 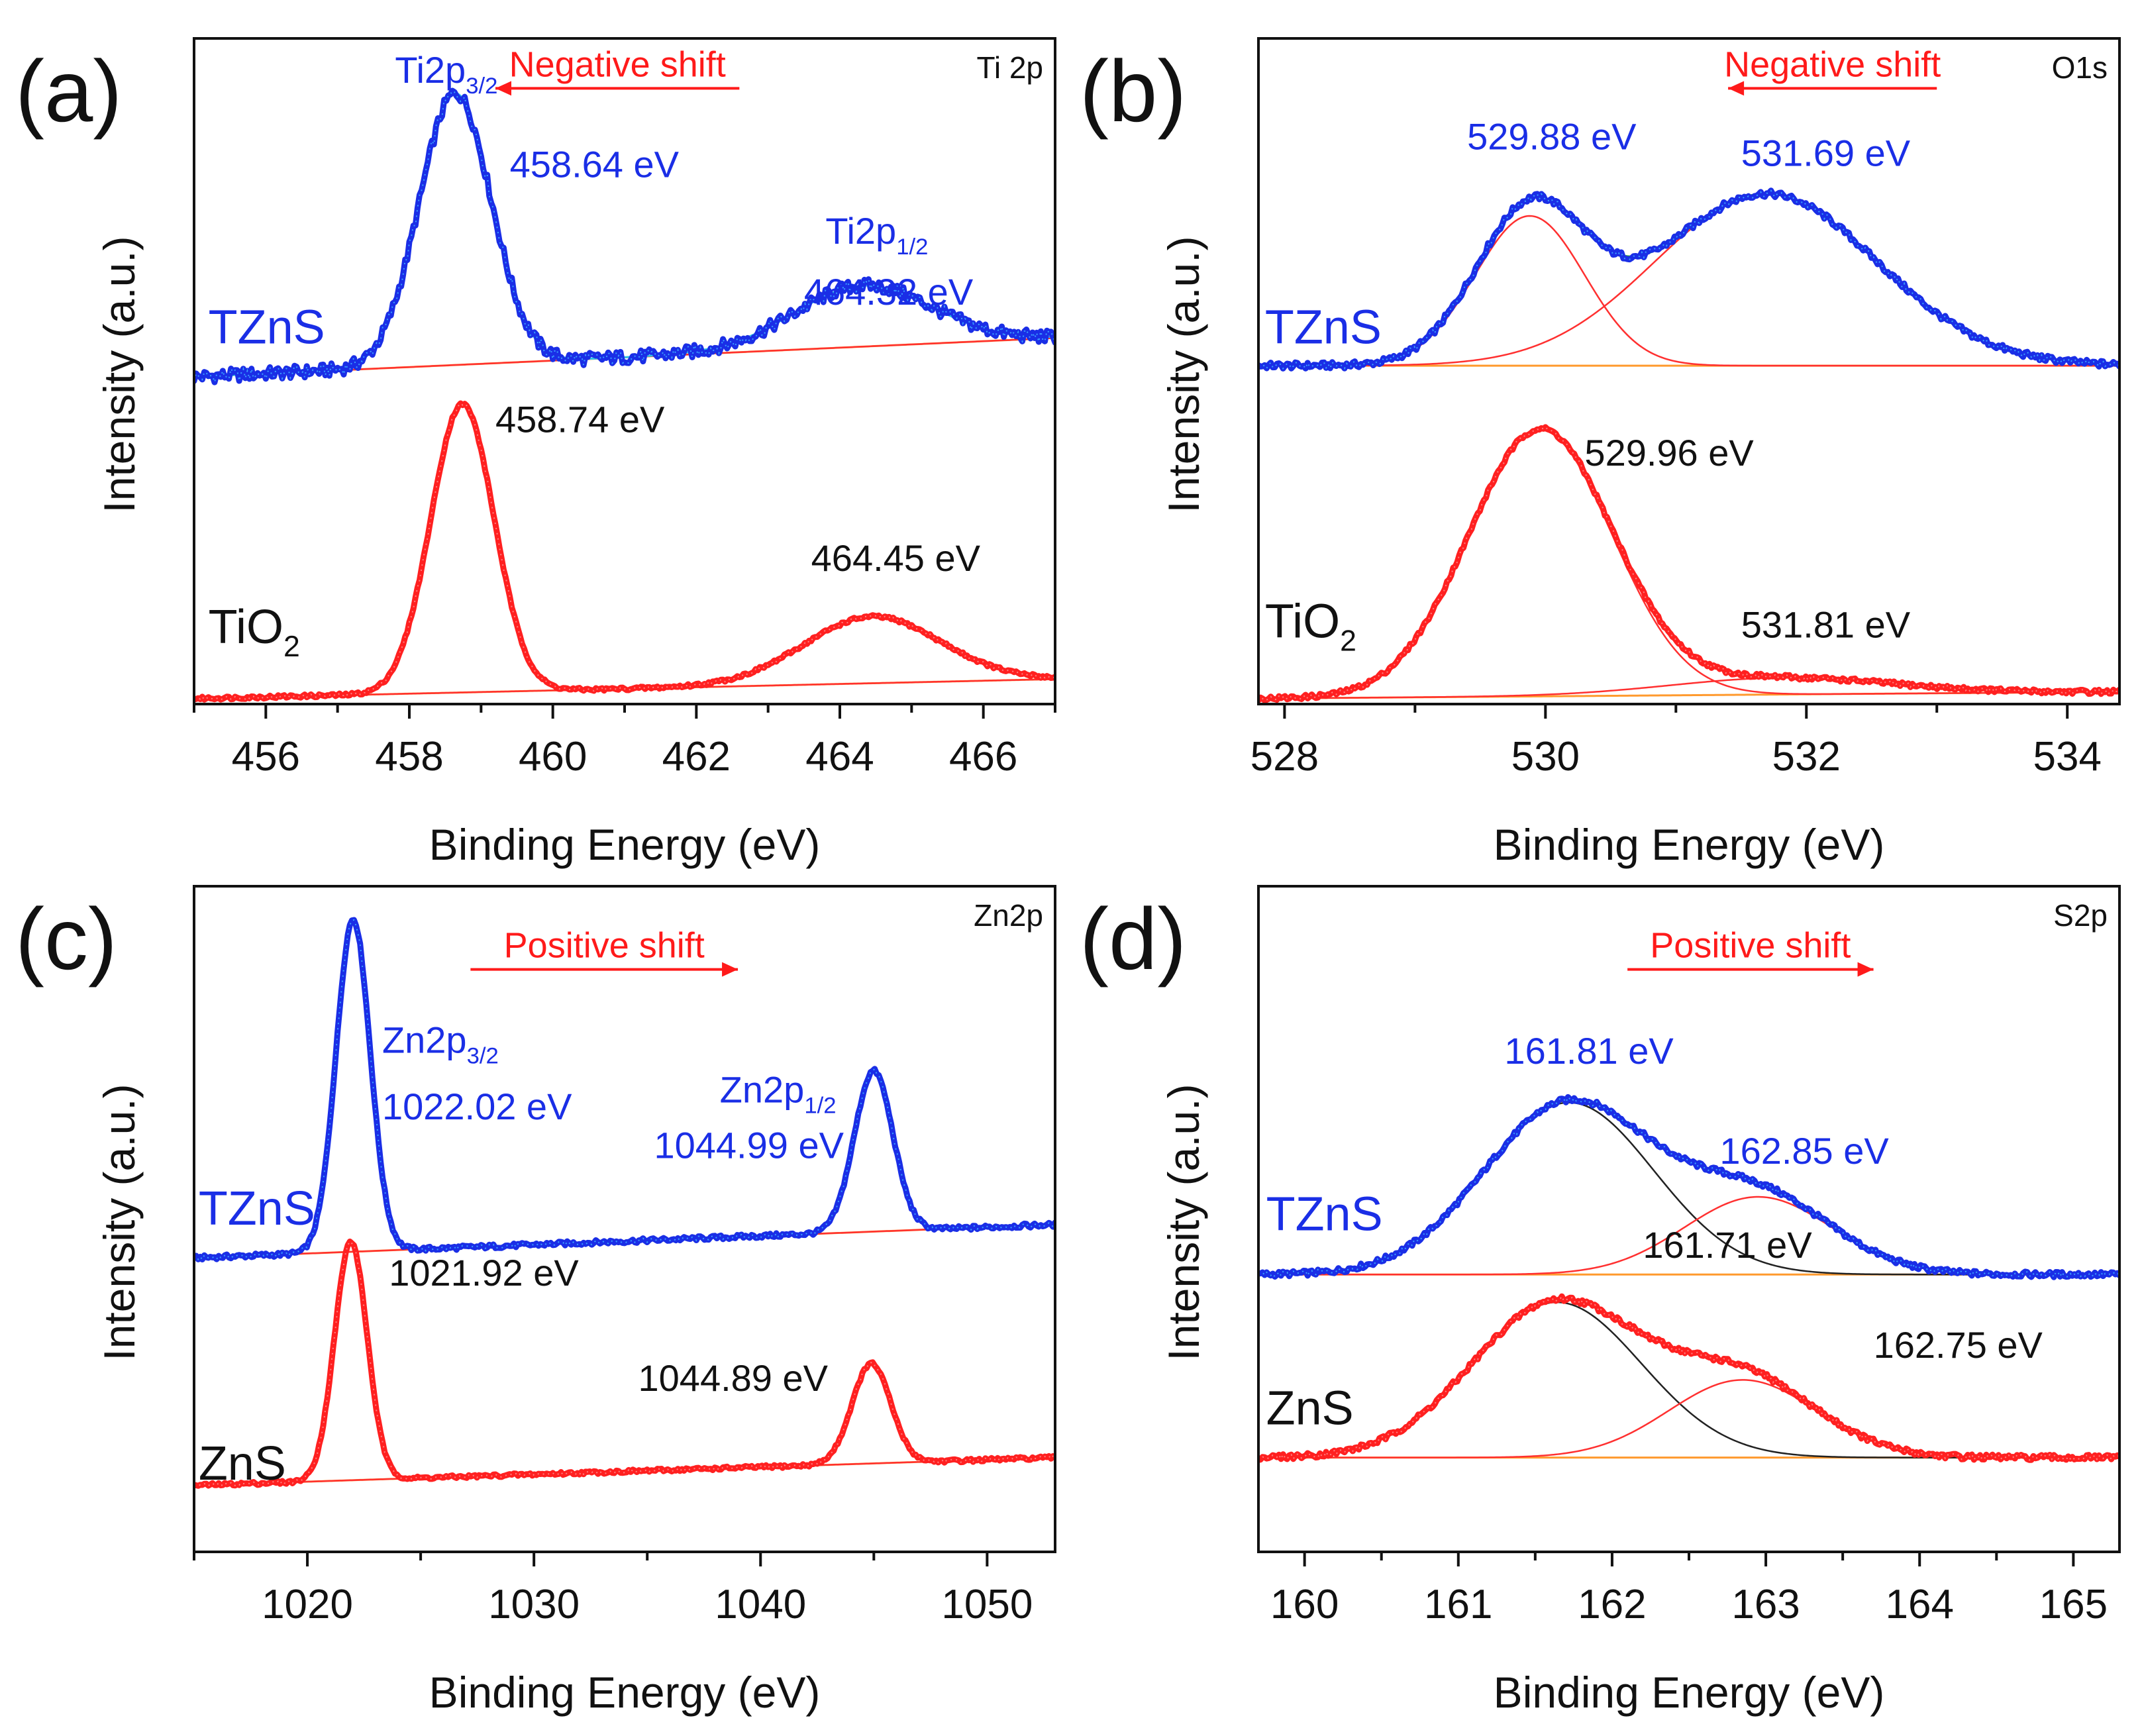 I want to click on peak-annotation: 162.85 eV, so click(x=1804, y=1151).